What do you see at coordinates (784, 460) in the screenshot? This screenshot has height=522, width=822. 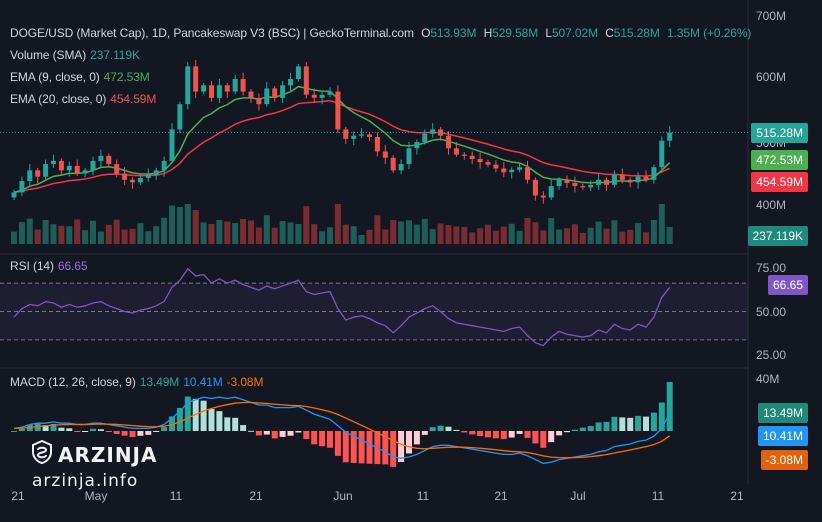 I see `hist-badge: -3.08M` at bounding box center [784, 460].